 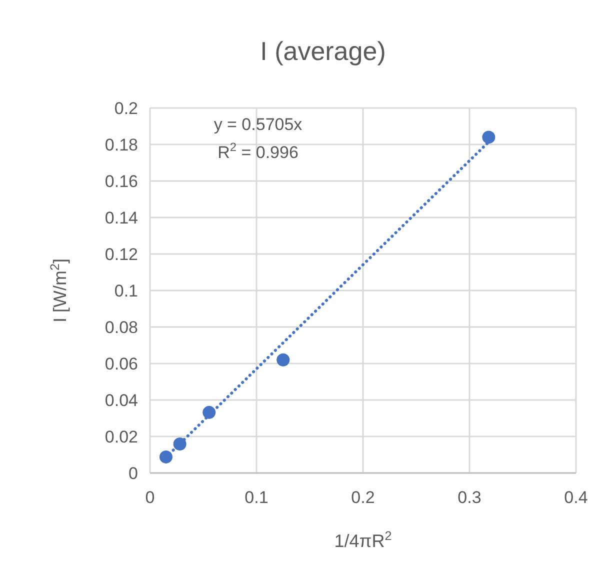 What do you see at coordinates (121, 400) in the screenshot?
I see `y-tick-label: 0.04` at bounding box center [121, 400].